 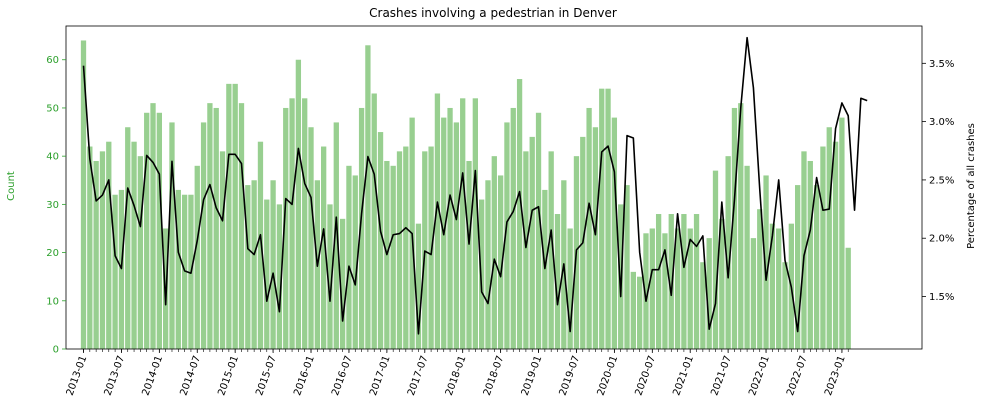 I want to click on x-tick-label: 2021-07, so click(x=721, y=375).